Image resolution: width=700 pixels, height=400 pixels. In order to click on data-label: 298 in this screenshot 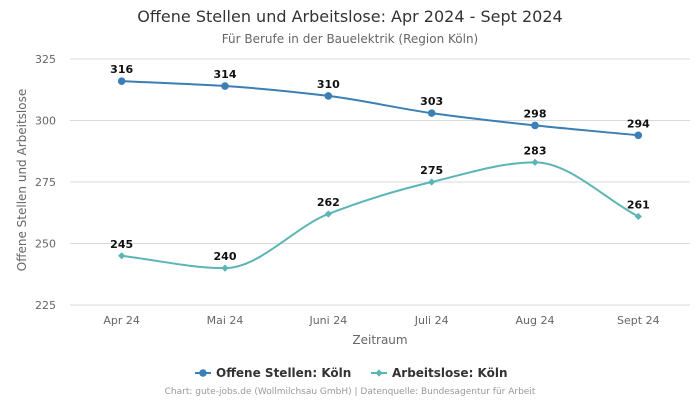, I will do `click(535, 113)`.